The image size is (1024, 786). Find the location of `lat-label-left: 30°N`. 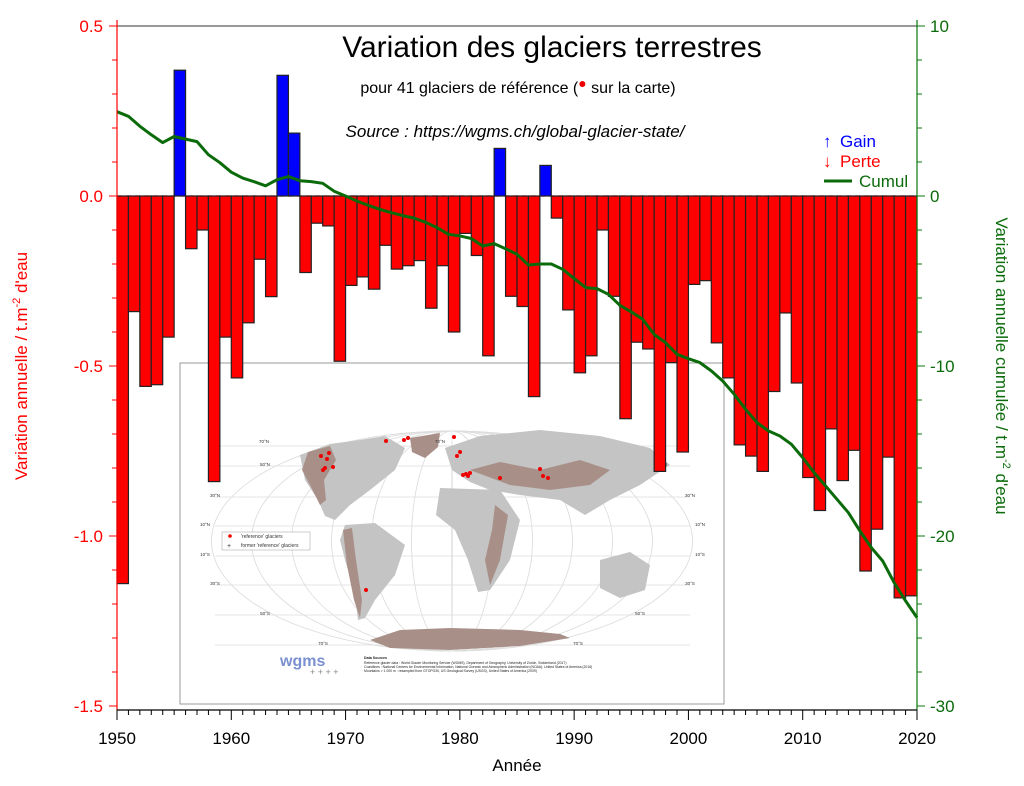

lat-label-left: 30°N is located at coordinates (215, 495).